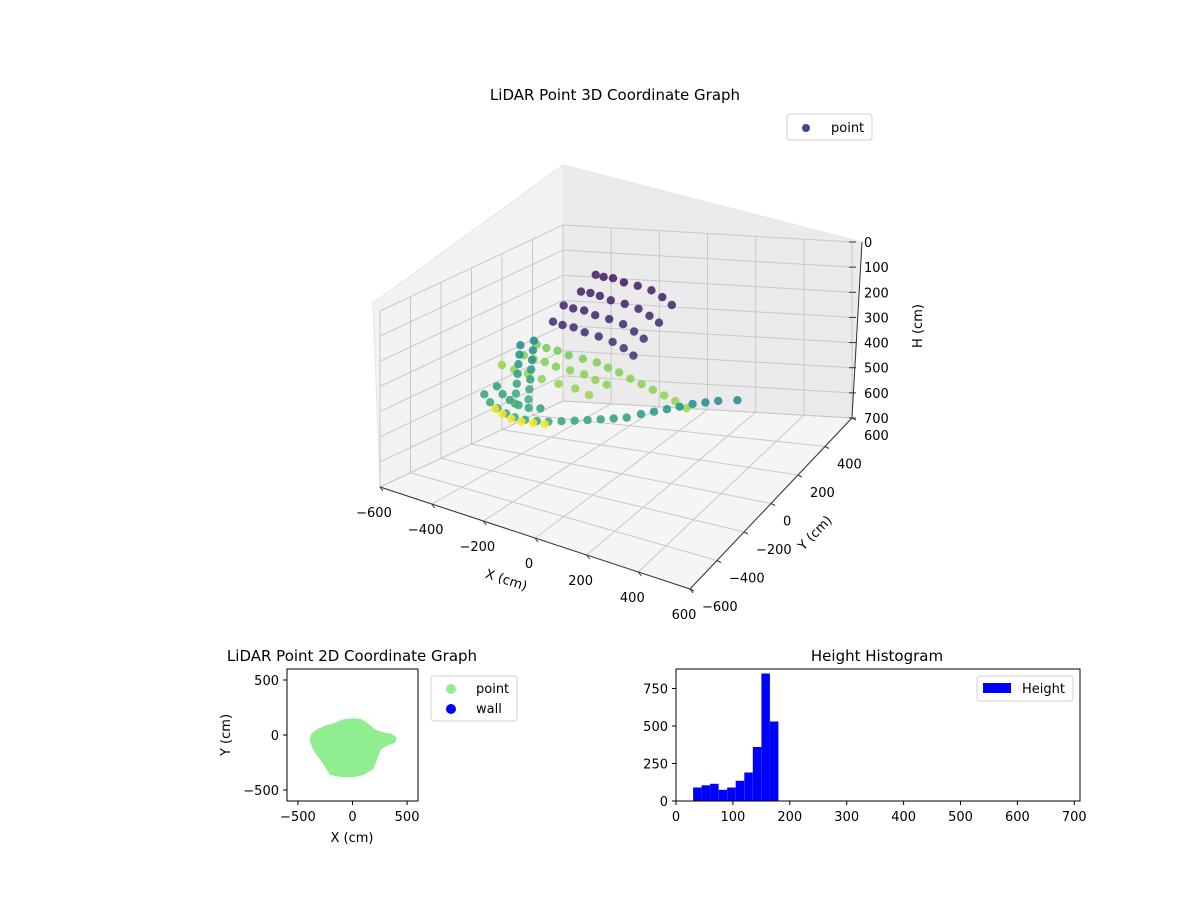 The height and width of the screenshot is (900, 1200). Describe the element at coordinates (720, 607) in the screenshot. I see `y-tick-label-3d: −600` at that location.